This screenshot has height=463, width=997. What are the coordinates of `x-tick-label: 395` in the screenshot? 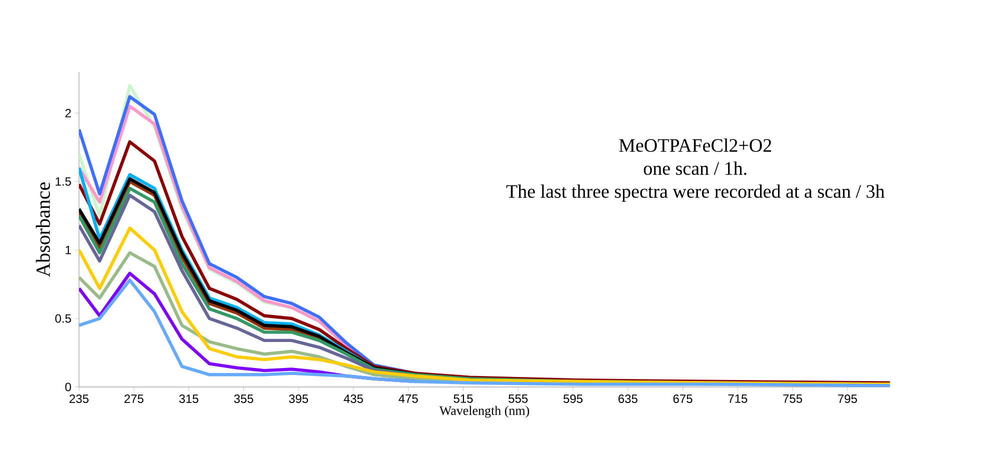 It's located at (298, 399).